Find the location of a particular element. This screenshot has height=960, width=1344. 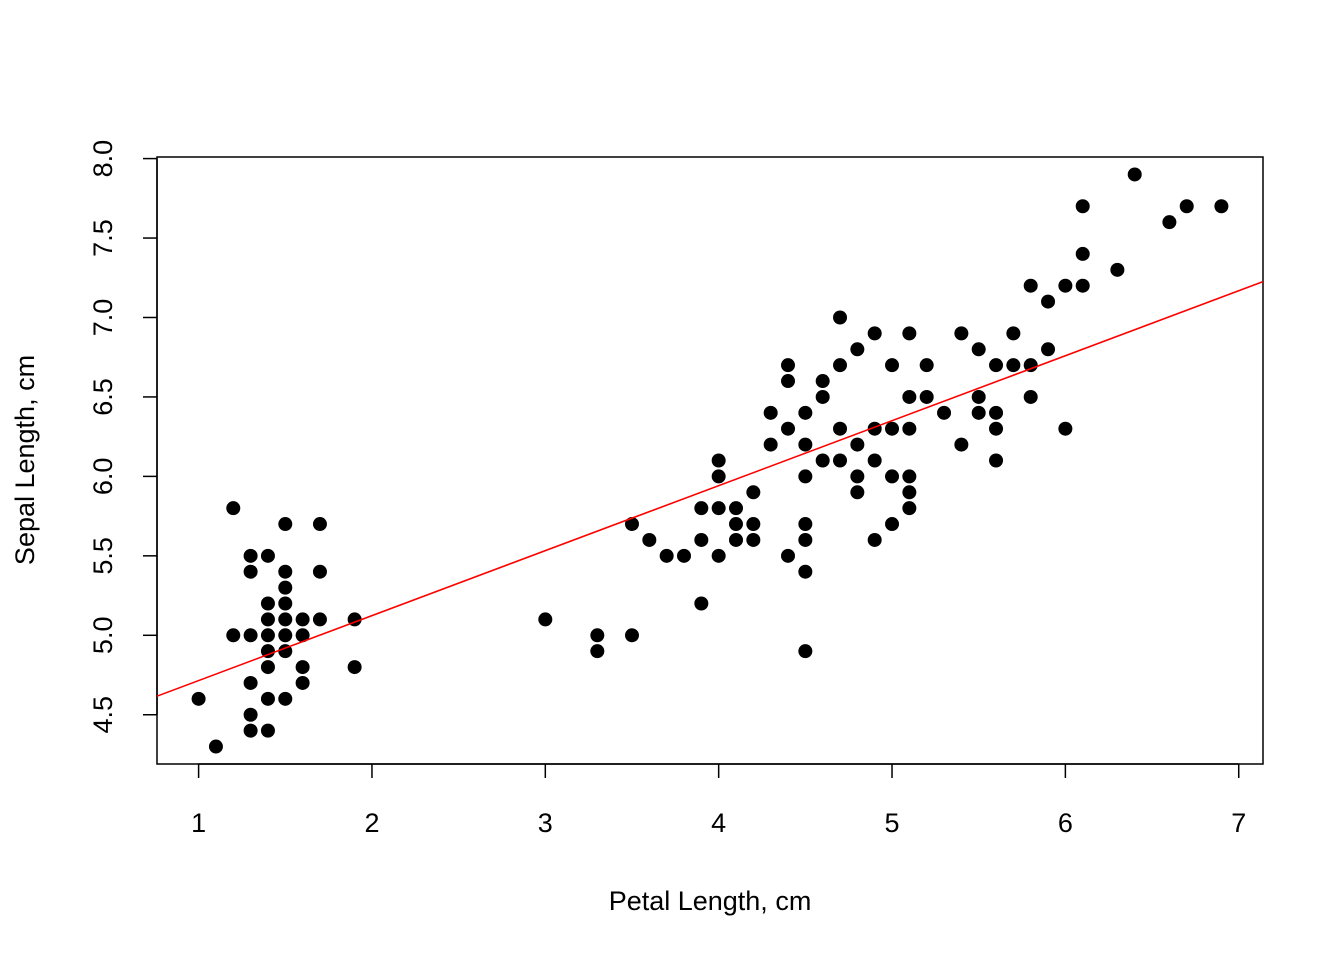

y-tick-label: 5.0 is located at coordinates (103, 636).